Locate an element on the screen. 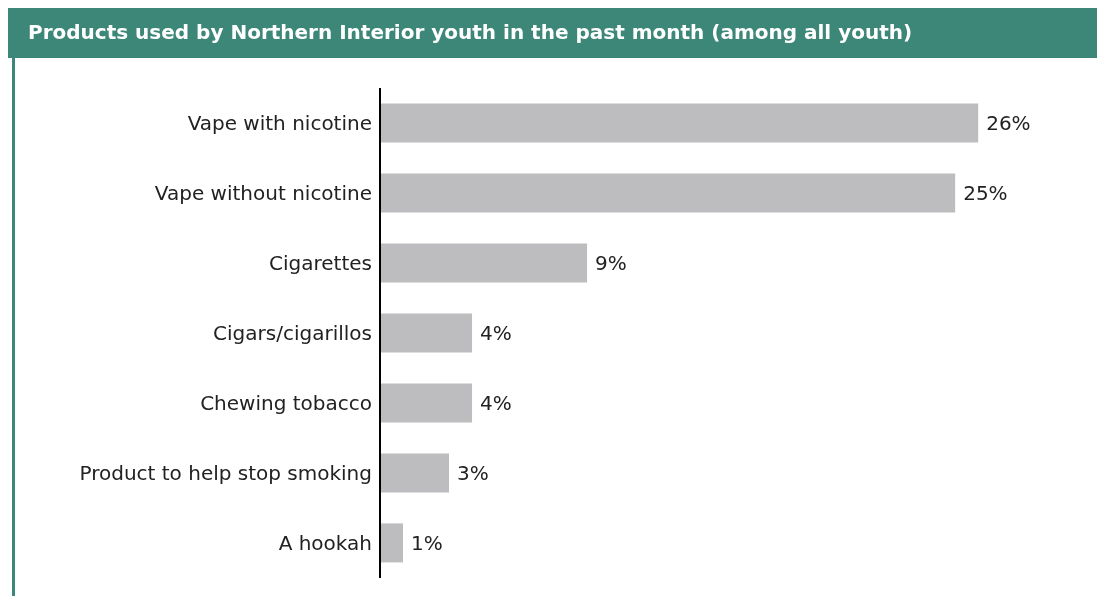 This screenshot has height=604, width=1105. y-tick-label: Cigars/cigarillos is located at coordinates (292, 333).